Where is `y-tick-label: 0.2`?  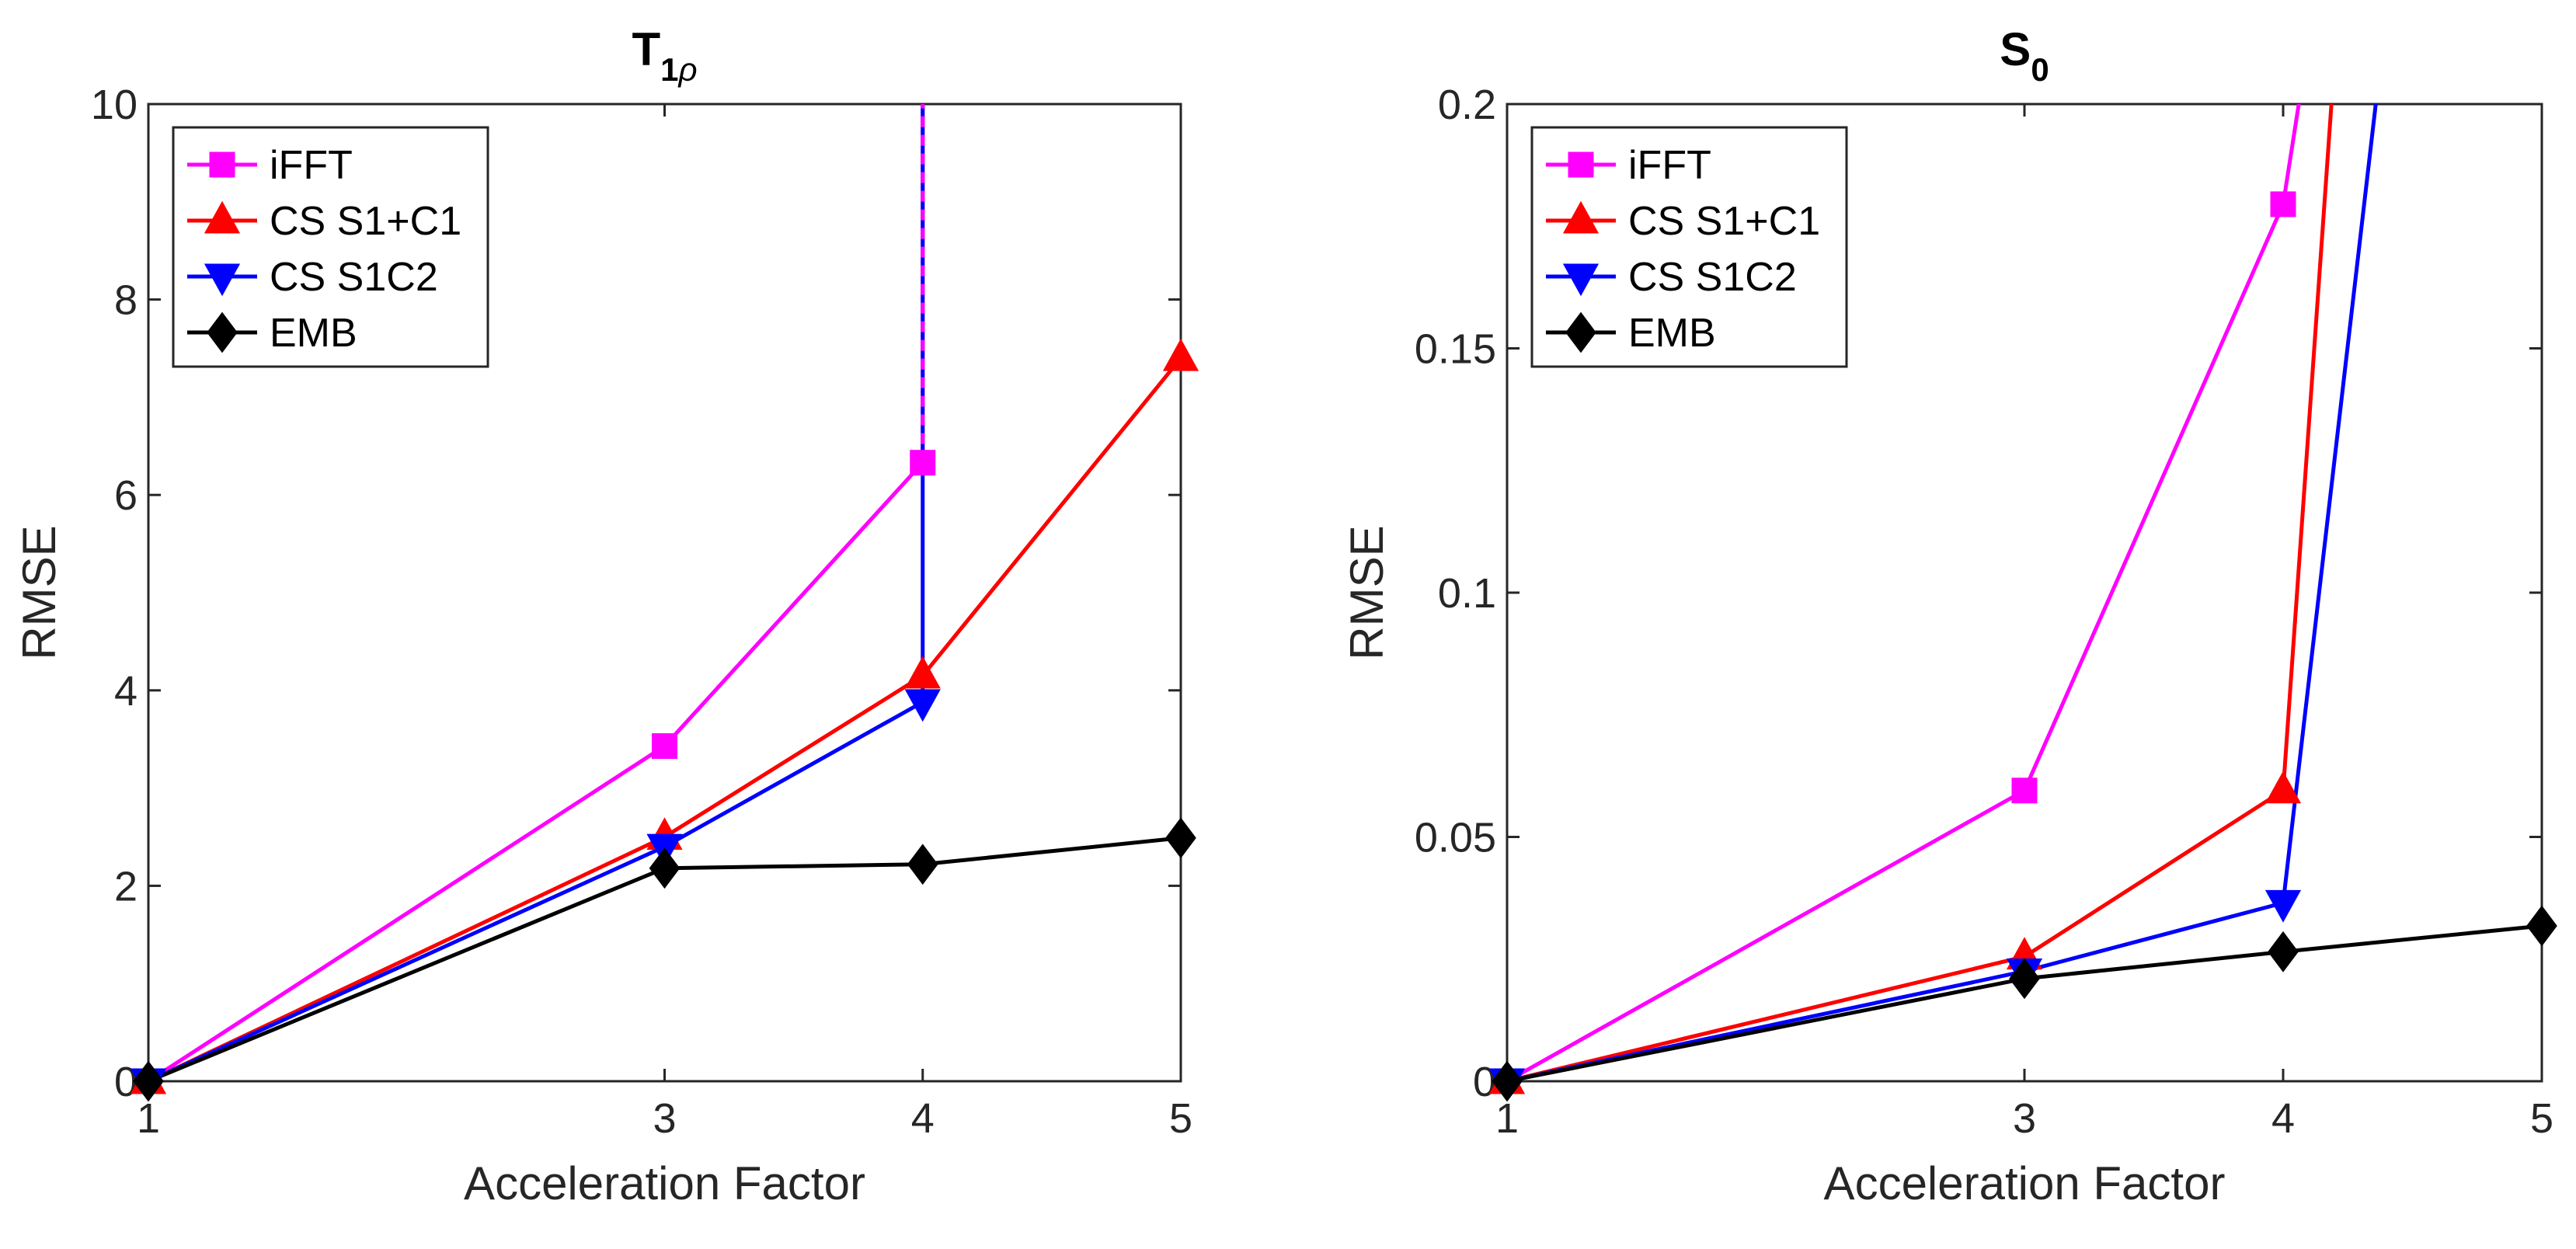 y-tick-label: 0.2 is located at coordinates (1467, 105).